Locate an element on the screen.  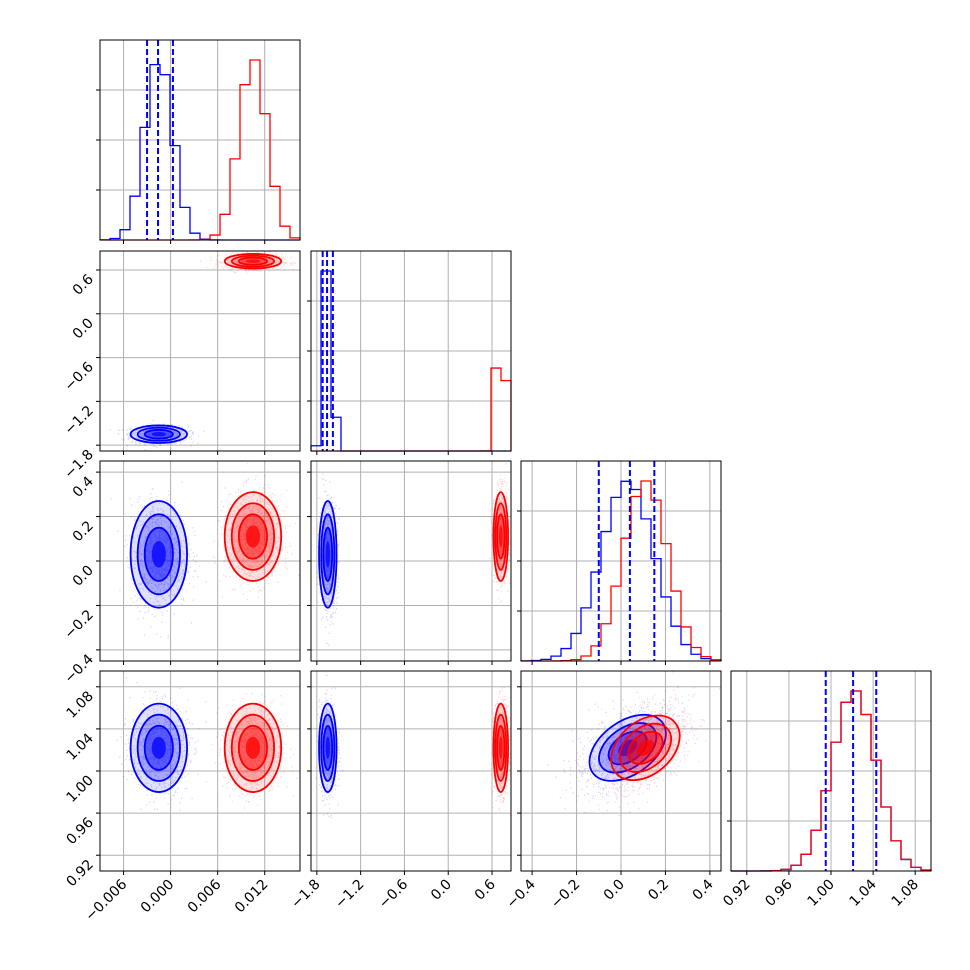
x-tick-label: 1.04 is located at coordinates (863, 892).